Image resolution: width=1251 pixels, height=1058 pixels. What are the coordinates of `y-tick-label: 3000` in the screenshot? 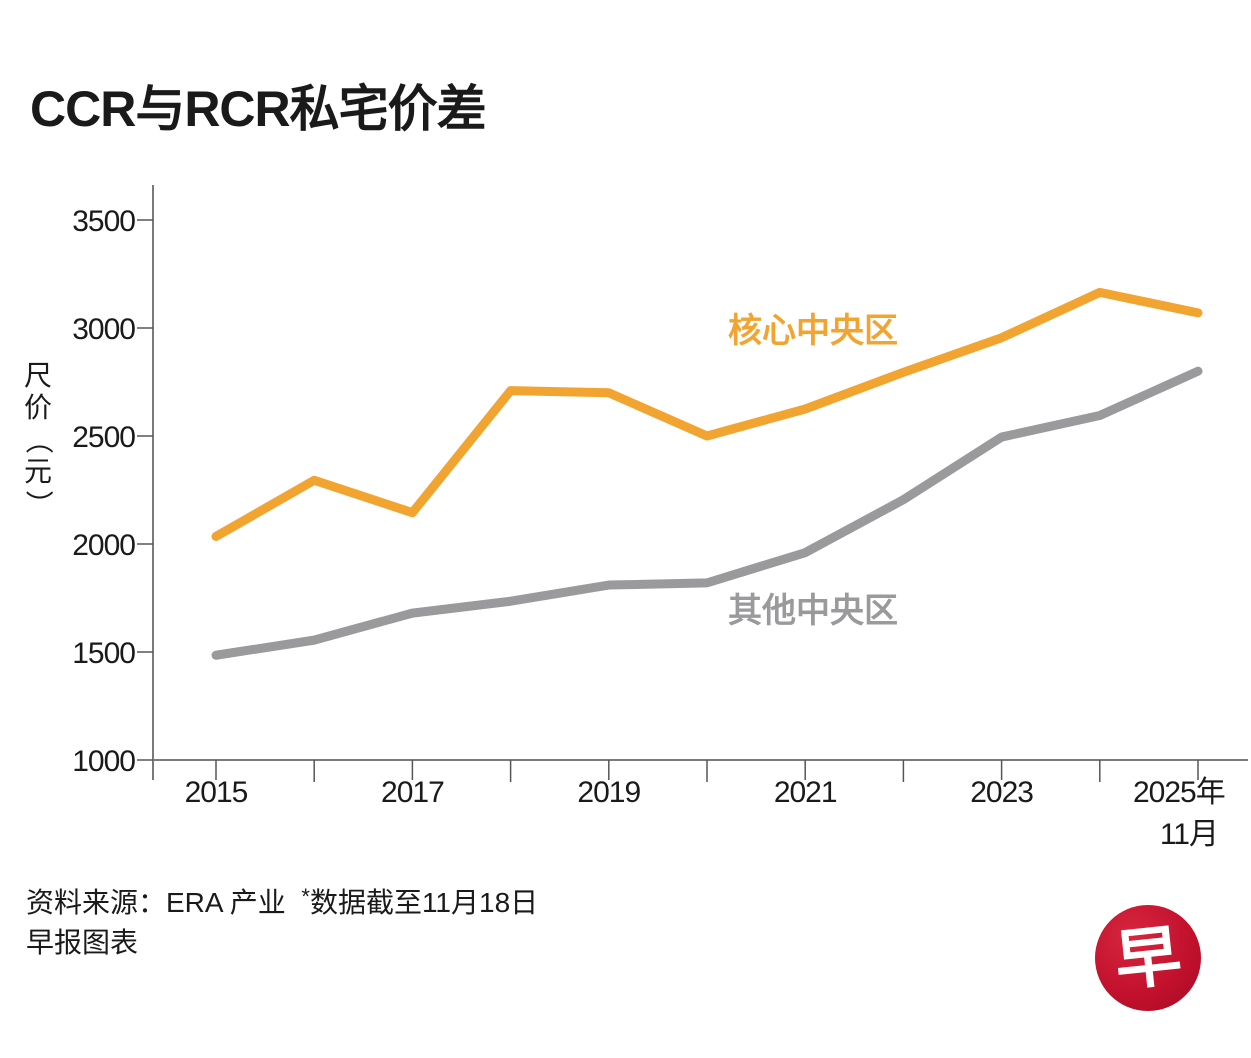 It's located at (103, 329).